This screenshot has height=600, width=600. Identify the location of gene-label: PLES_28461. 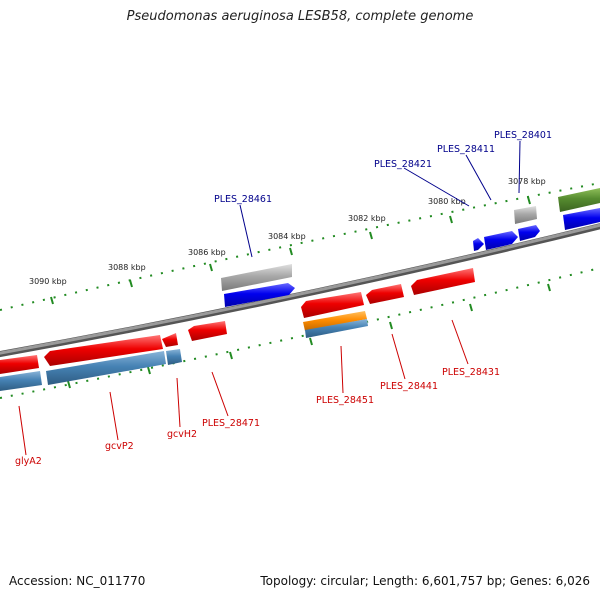
(243, 199).